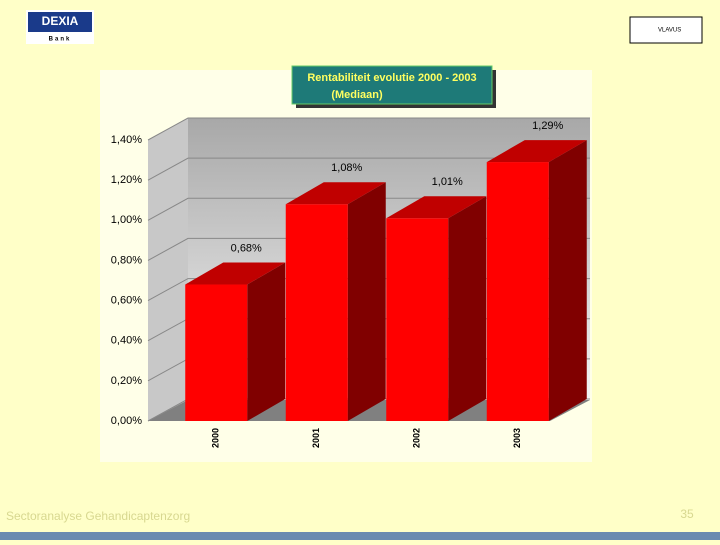  I want to click on footer: Sectoranalyse Gehandicaptenzorg, so click(98, 516).